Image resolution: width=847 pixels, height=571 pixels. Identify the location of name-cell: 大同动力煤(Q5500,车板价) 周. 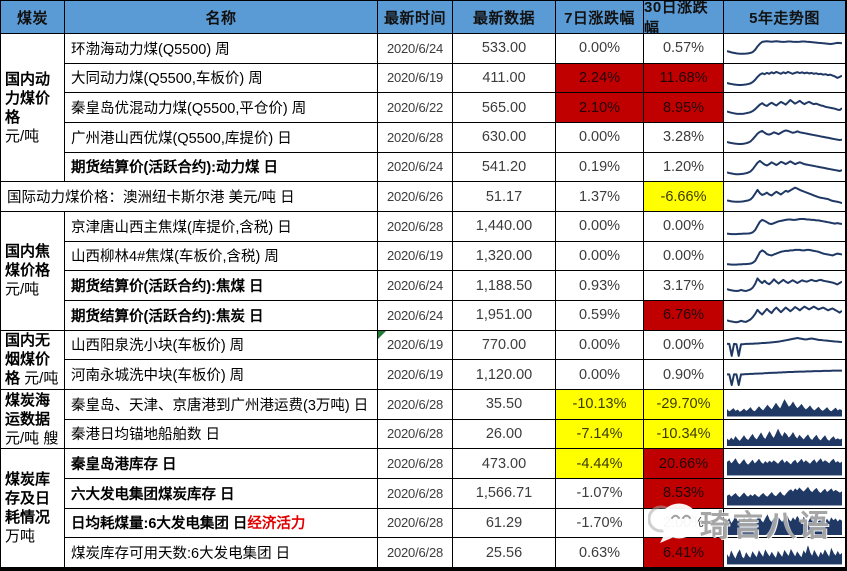
(221, 78).